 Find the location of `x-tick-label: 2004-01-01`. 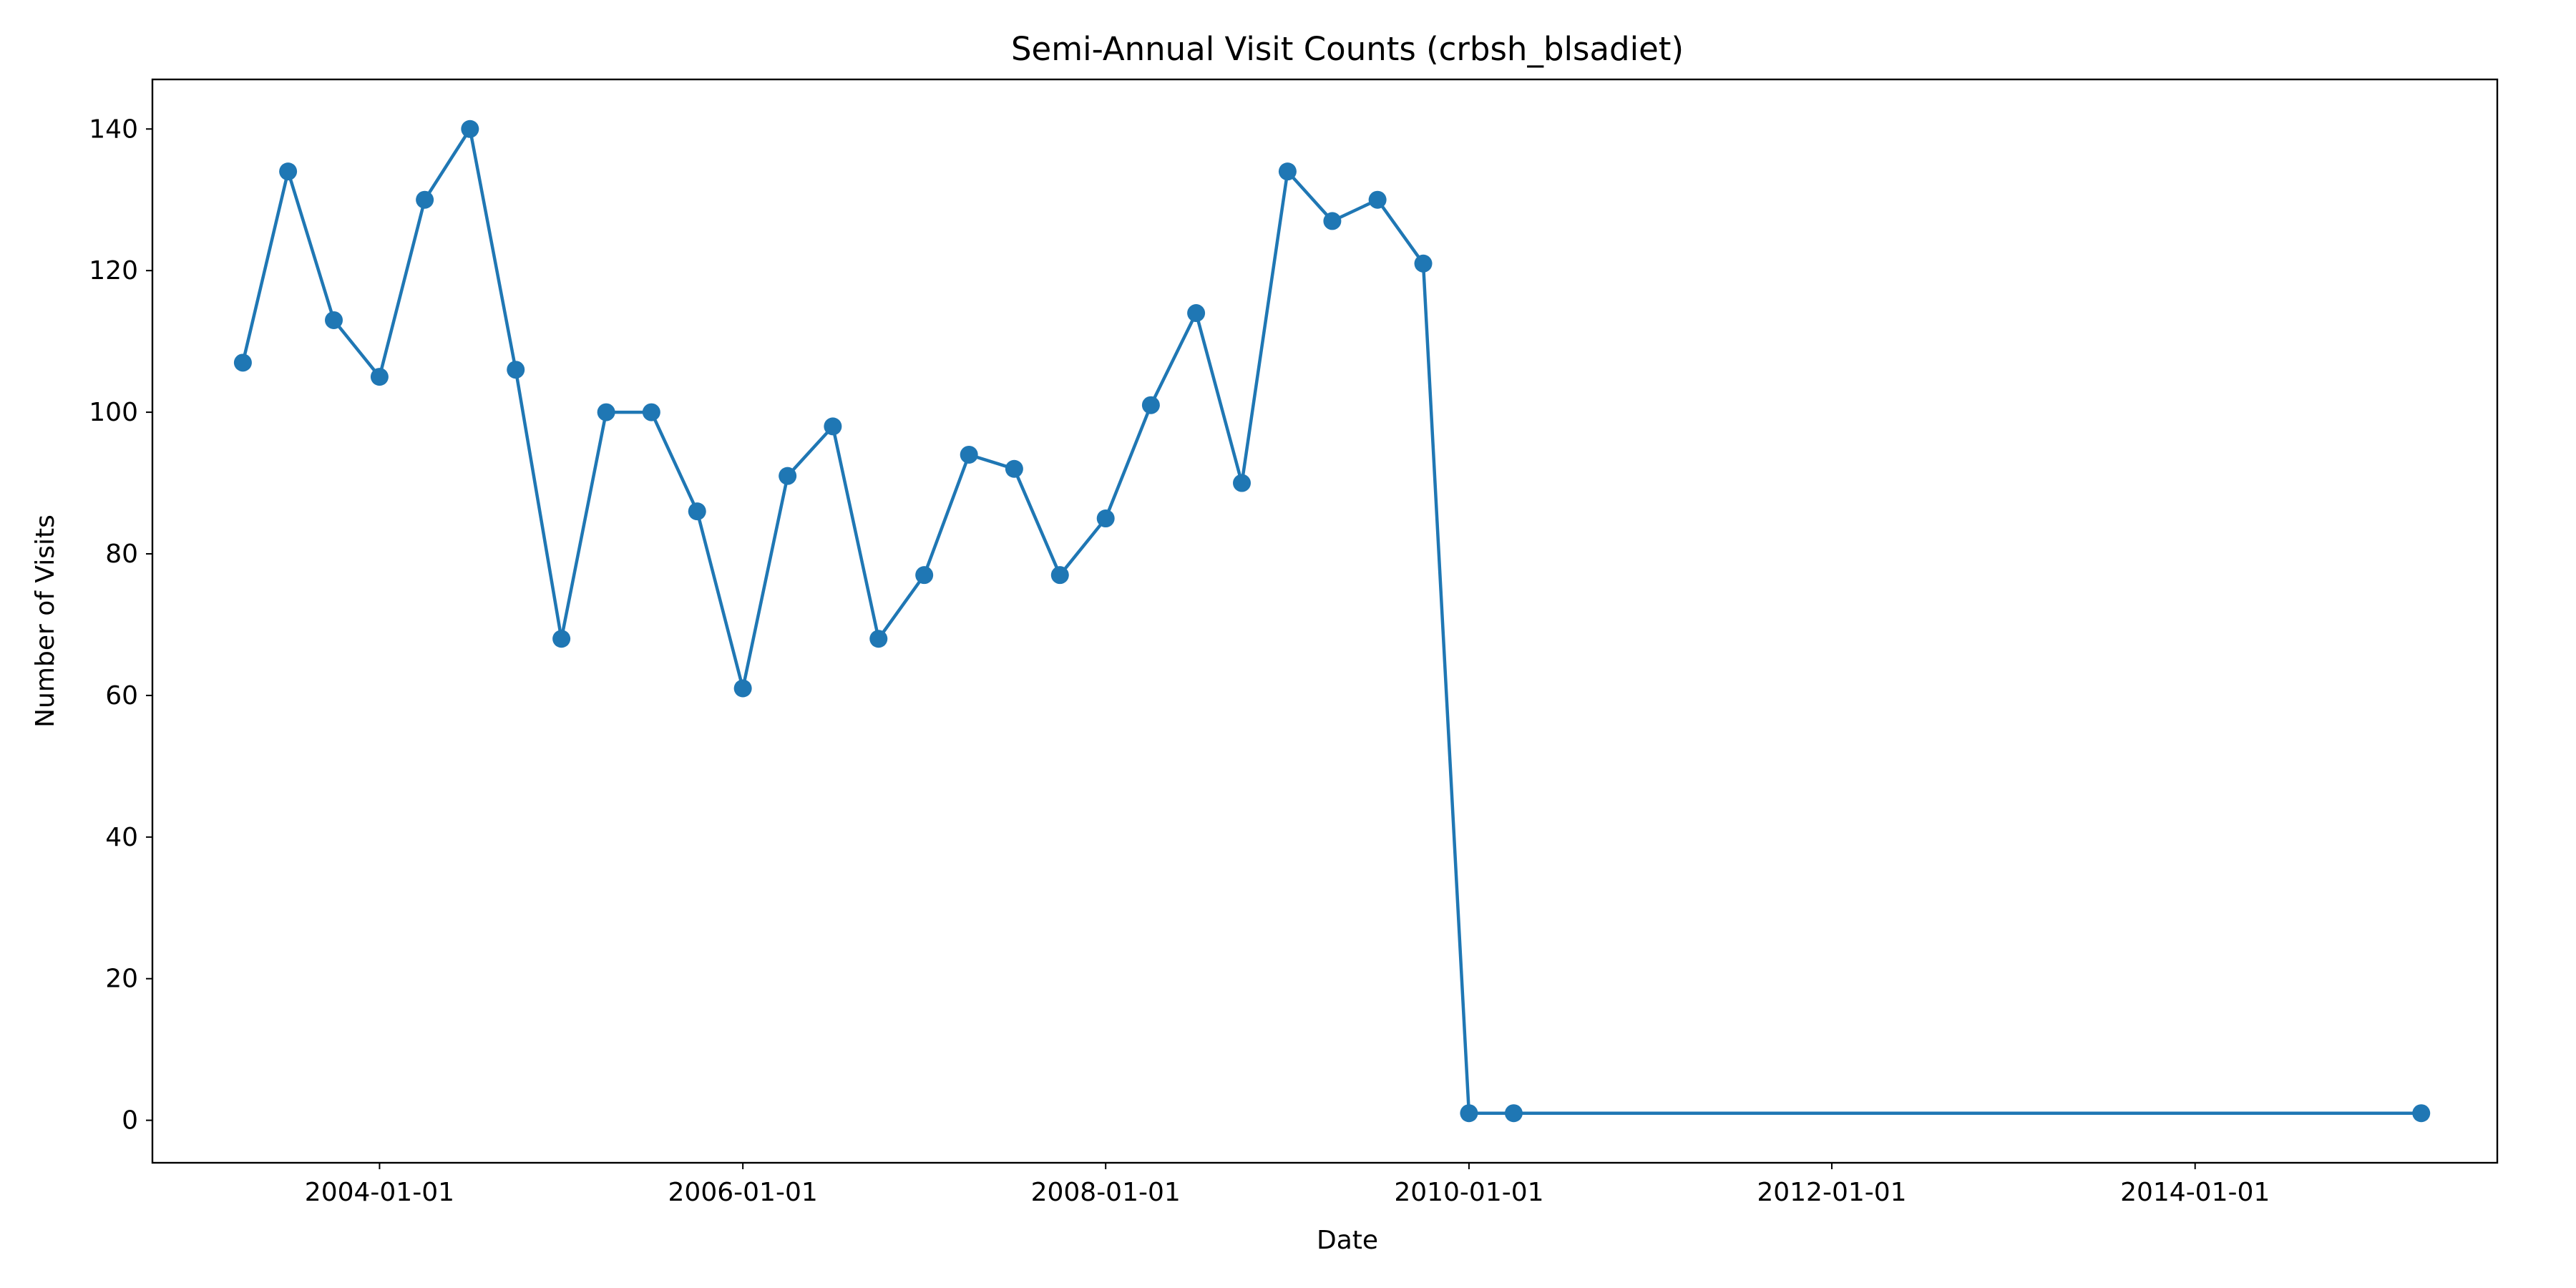

x-tick-label: 2004-01-01 is located at coordinates (379, 1192).